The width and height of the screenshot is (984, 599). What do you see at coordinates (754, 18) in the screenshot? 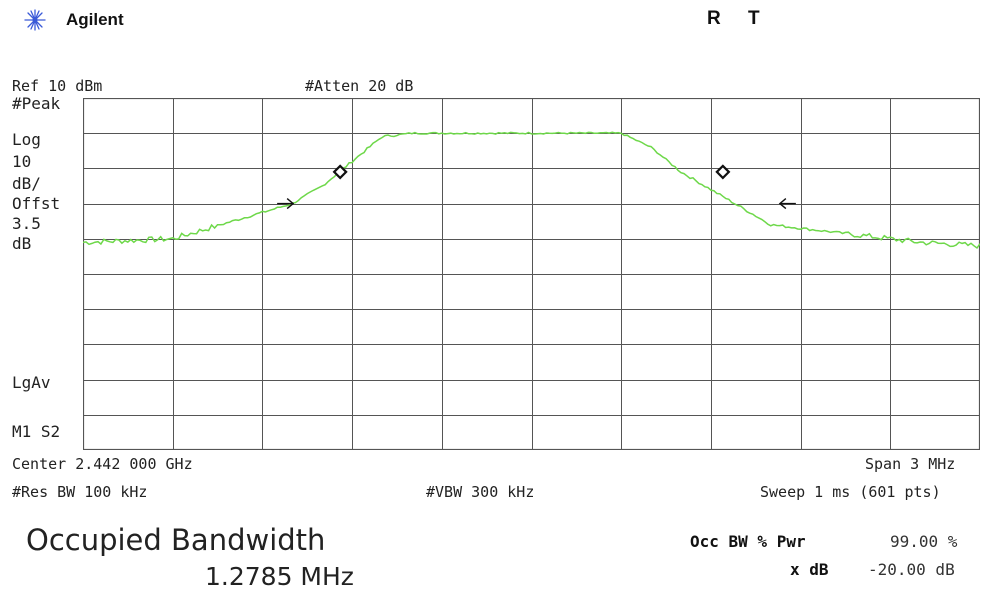
I see `status-t: T` at bounding box center [754, 18].